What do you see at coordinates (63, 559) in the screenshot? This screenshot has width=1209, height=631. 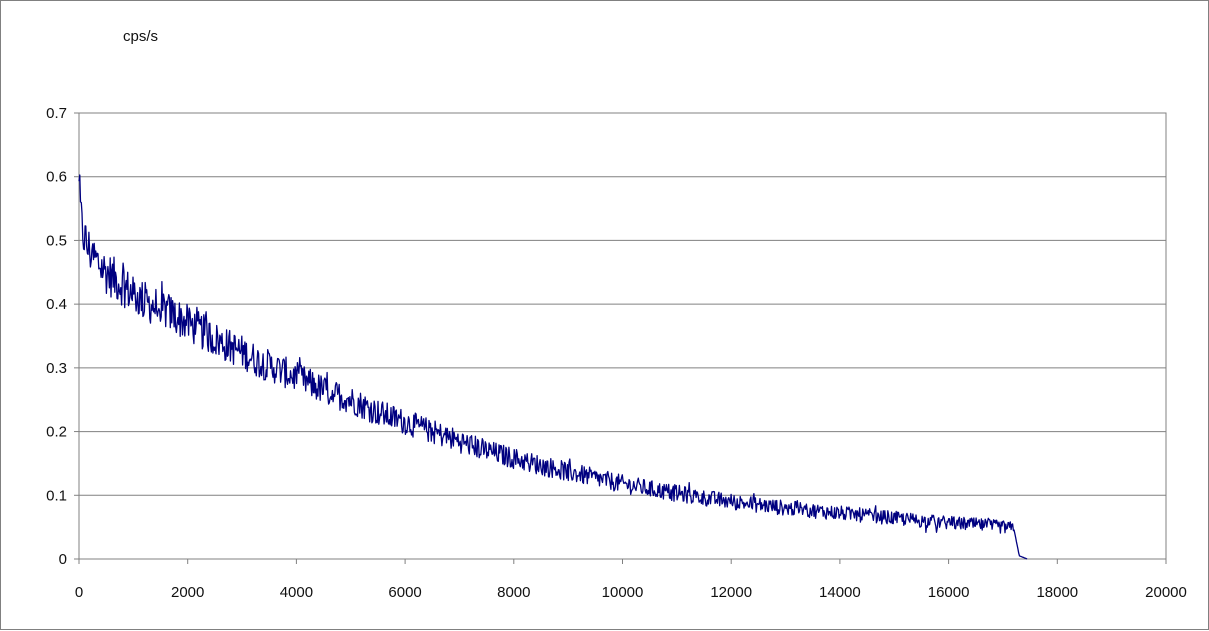 I see `y-tick-label: 0` at bounding box center [63, 559].